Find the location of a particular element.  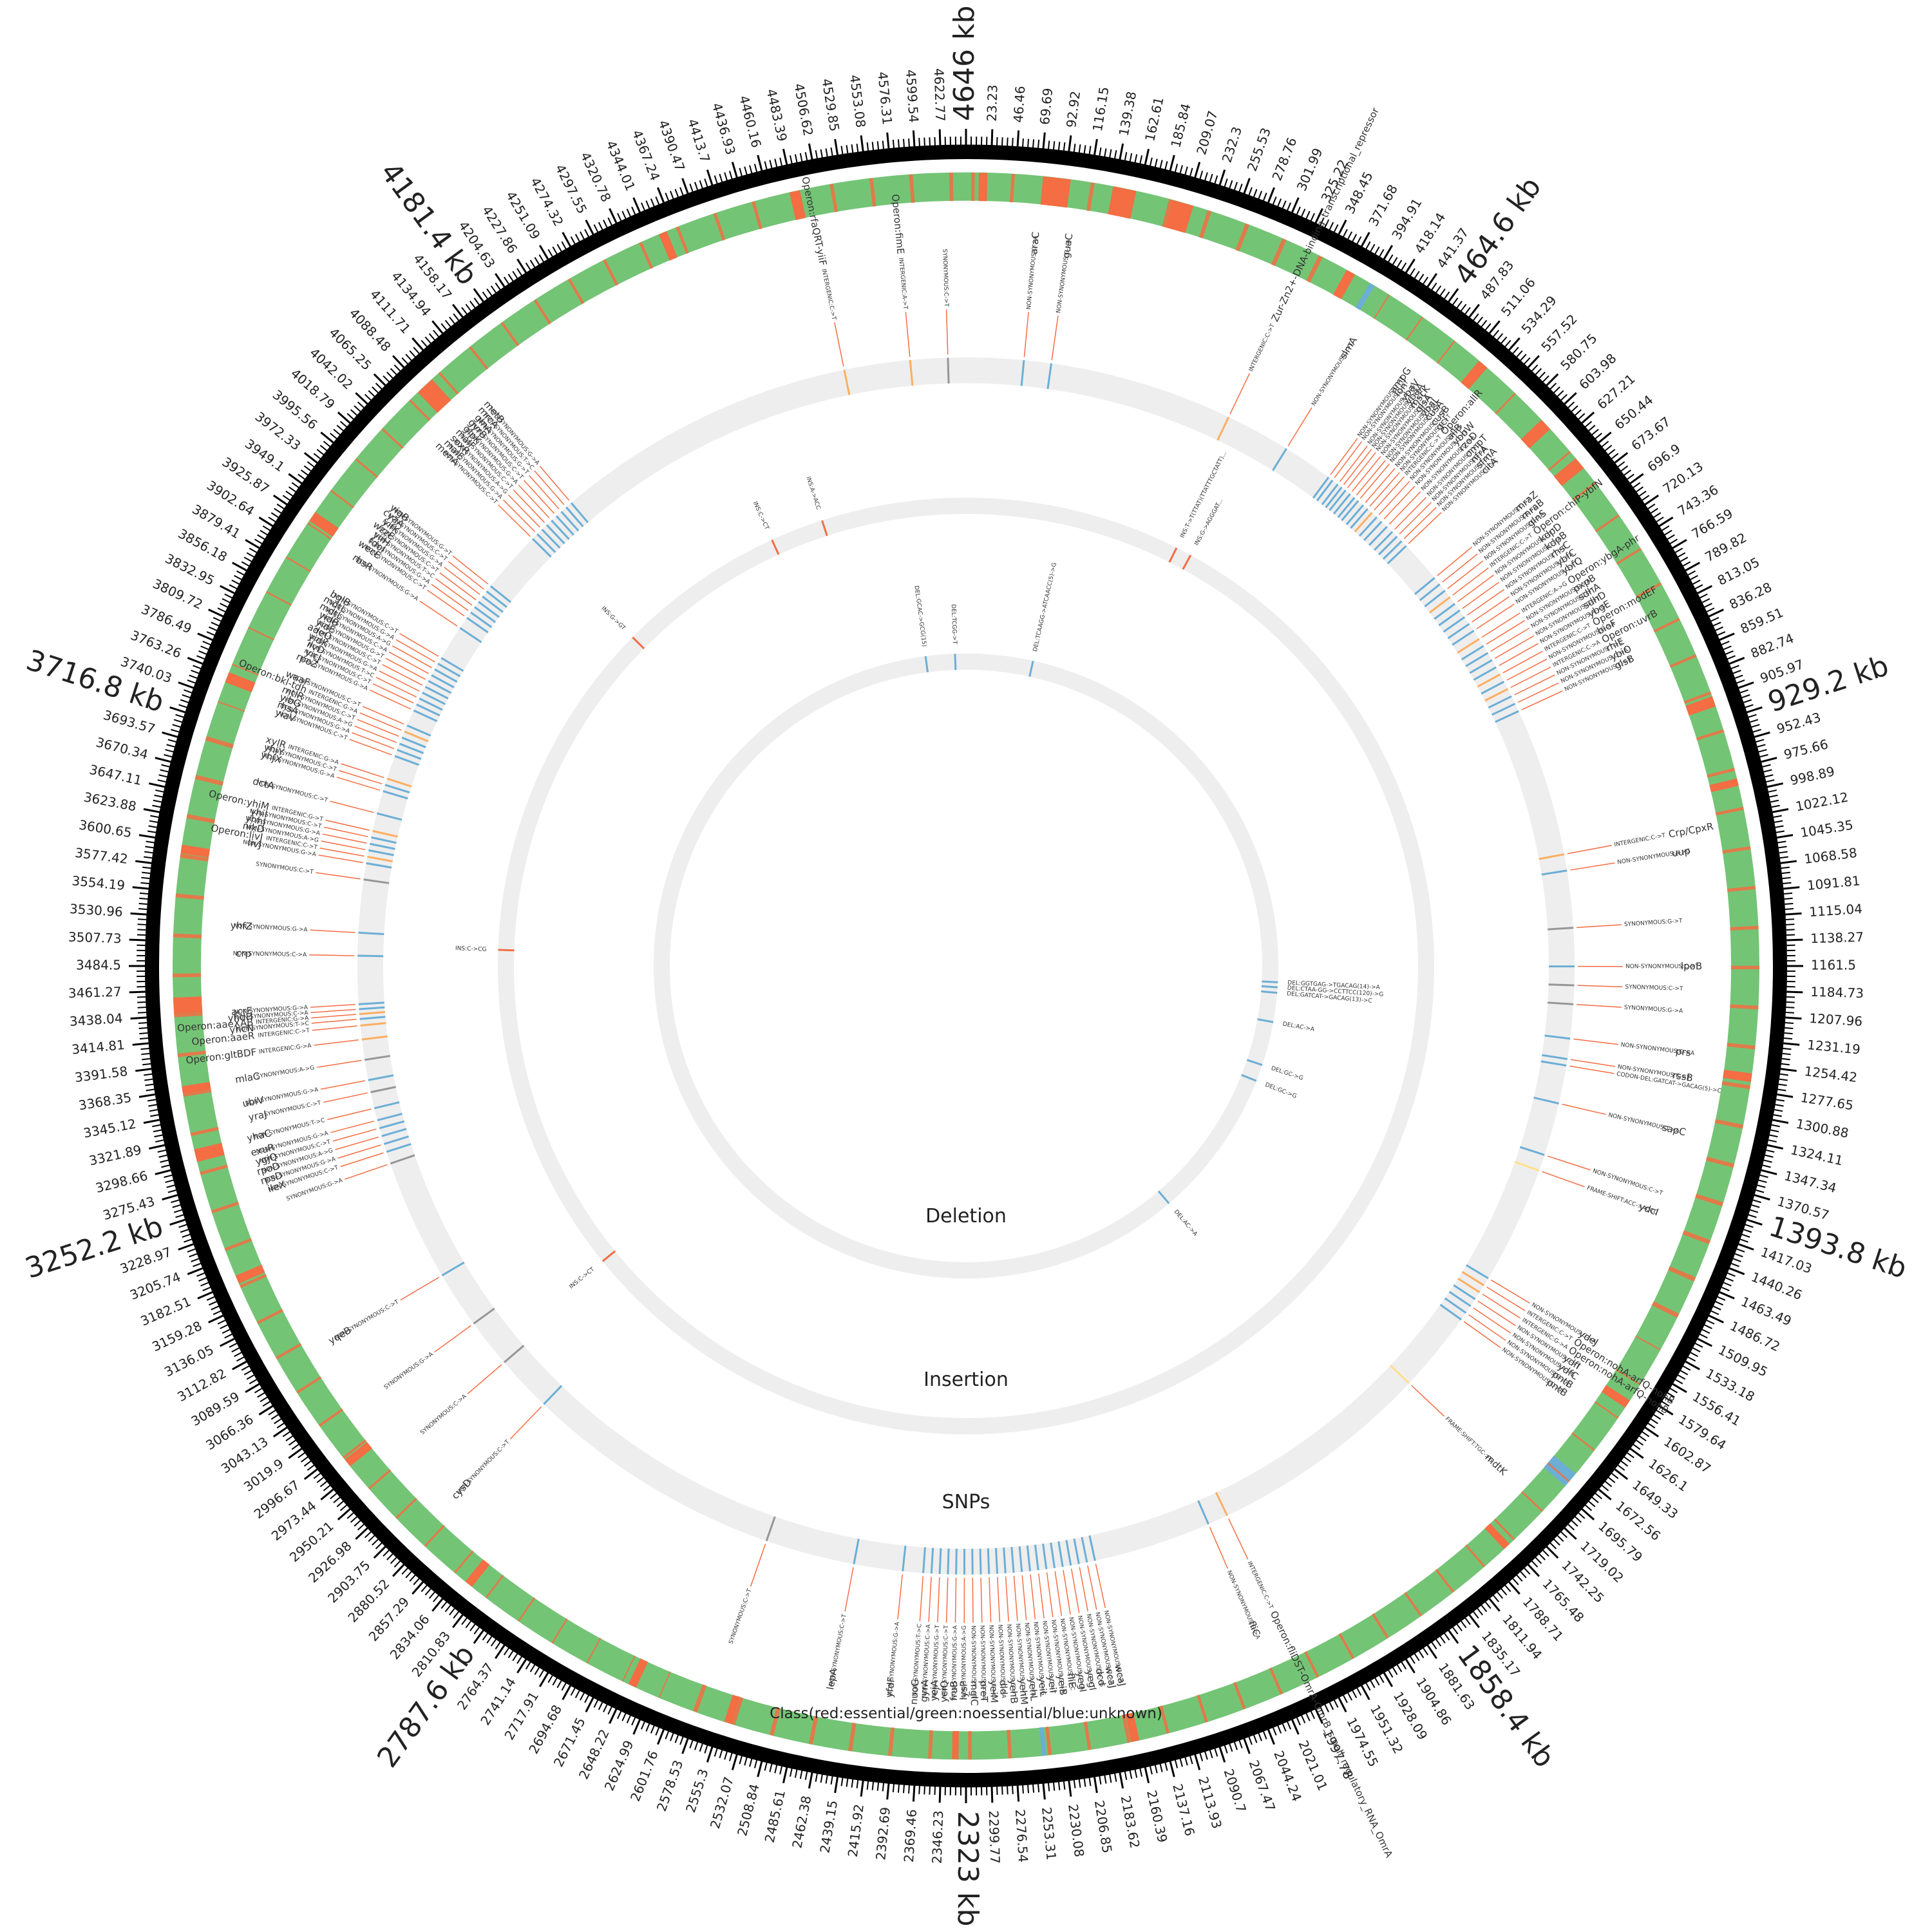

deletion-mark is located at coordinates (1031, 668).